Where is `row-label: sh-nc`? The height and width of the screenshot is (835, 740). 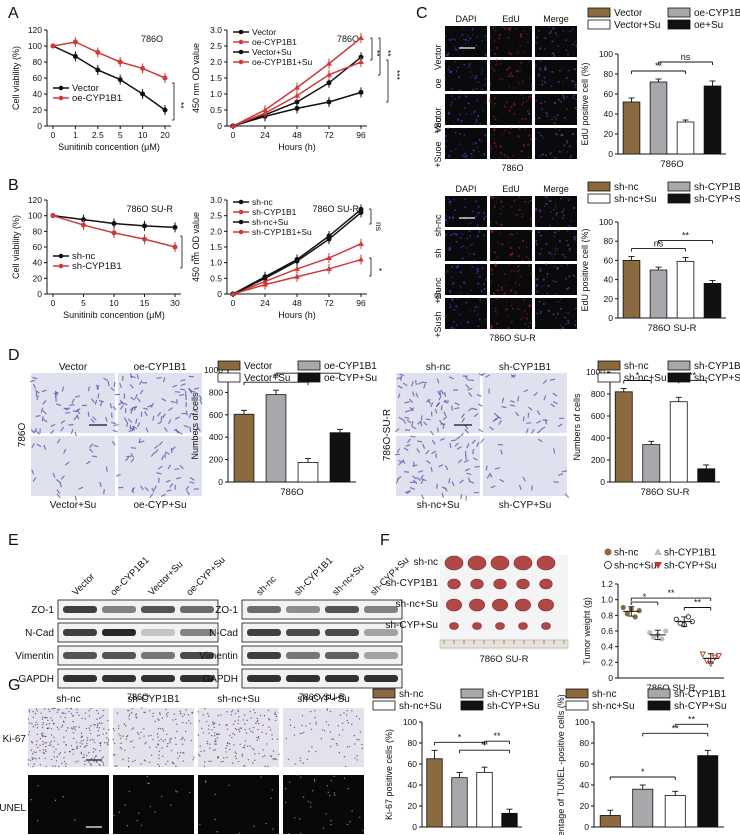
row-label: sh-nc is located at coordinates (426, 562).